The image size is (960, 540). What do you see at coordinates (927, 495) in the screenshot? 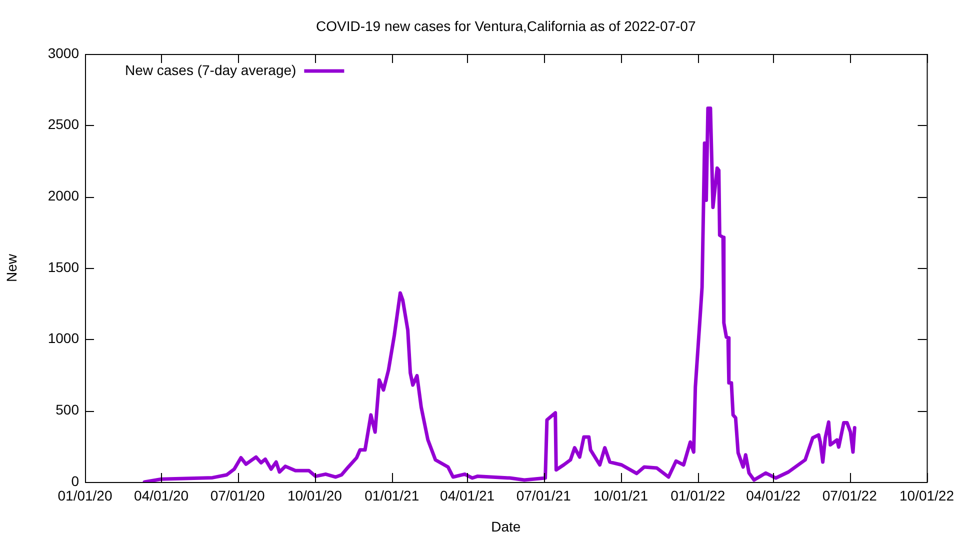
I see `x-tick-label: 10/01/22` at bounding box center [927, 495].